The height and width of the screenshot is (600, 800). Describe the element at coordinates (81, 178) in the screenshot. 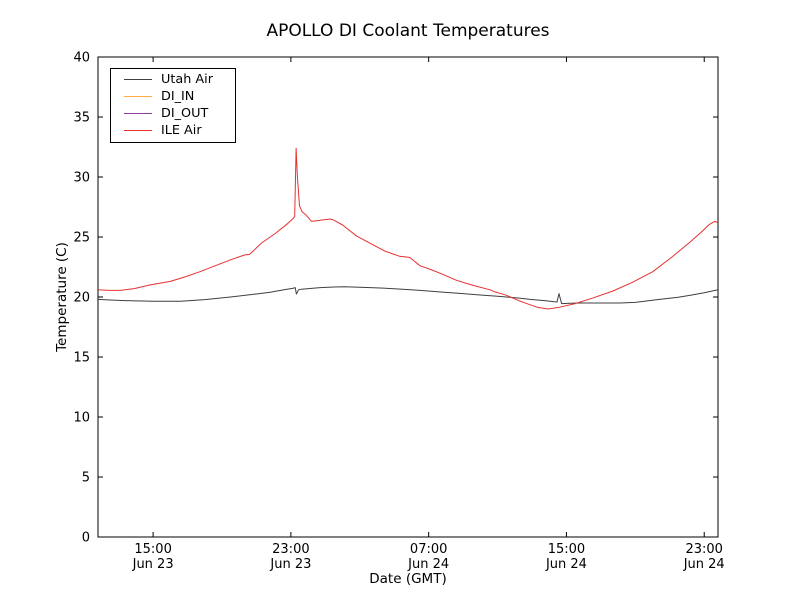

I see `y-tick-label: 30` at that location.